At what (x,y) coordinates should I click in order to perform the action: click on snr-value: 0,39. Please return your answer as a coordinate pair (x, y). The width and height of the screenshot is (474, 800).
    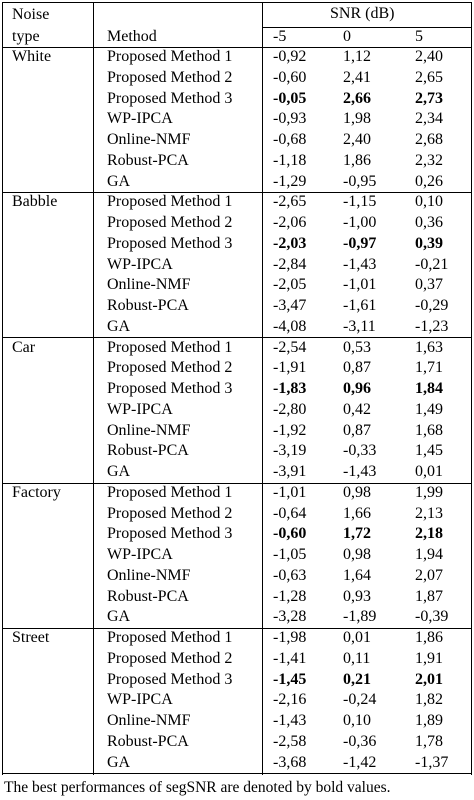
    Looking at the image, I should click on (429, 243).